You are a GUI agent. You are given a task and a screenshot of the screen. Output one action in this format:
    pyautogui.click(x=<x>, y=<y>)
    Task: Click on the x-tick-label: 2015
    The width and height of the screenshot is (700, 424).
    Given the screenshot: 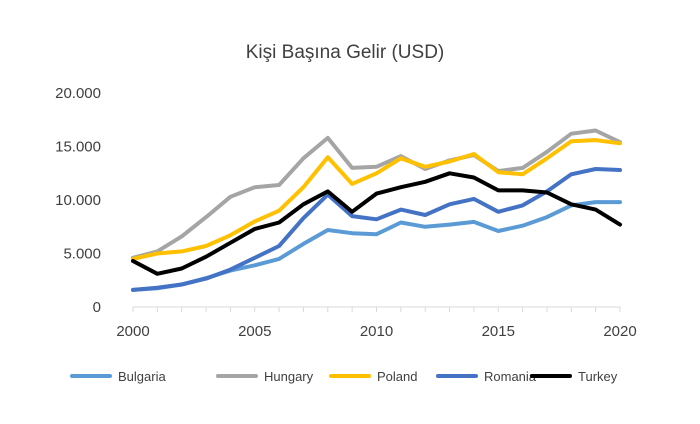 What is the action you would take?
    pyautogui.click(x=498, y=331)
    